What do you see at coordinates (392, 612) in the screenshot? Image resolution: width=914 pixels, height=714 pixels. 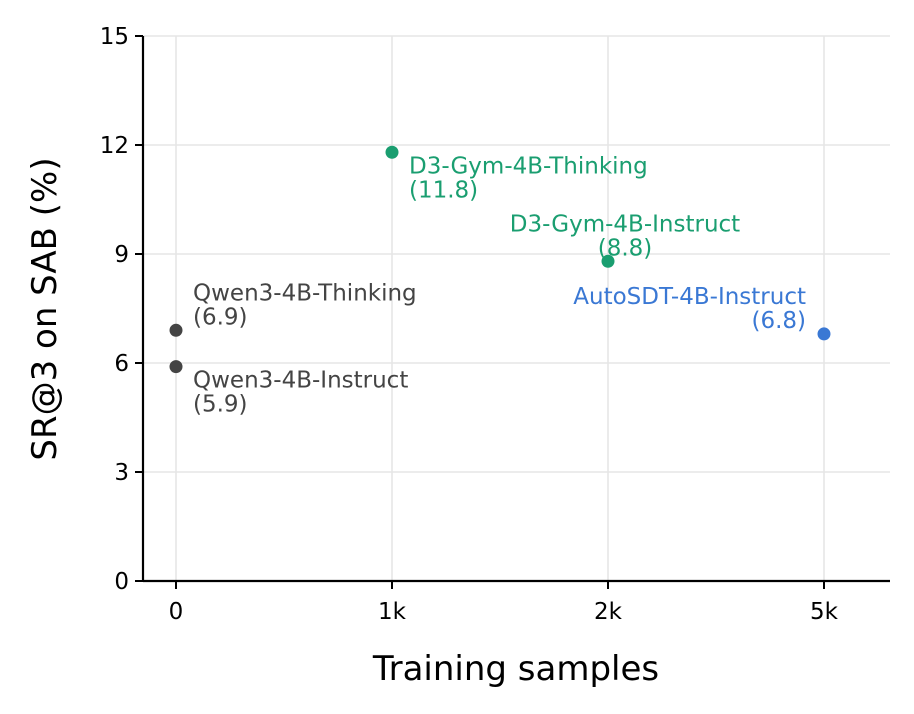 I see `x-tick-label: 1k` at bounding box center [392, 612].